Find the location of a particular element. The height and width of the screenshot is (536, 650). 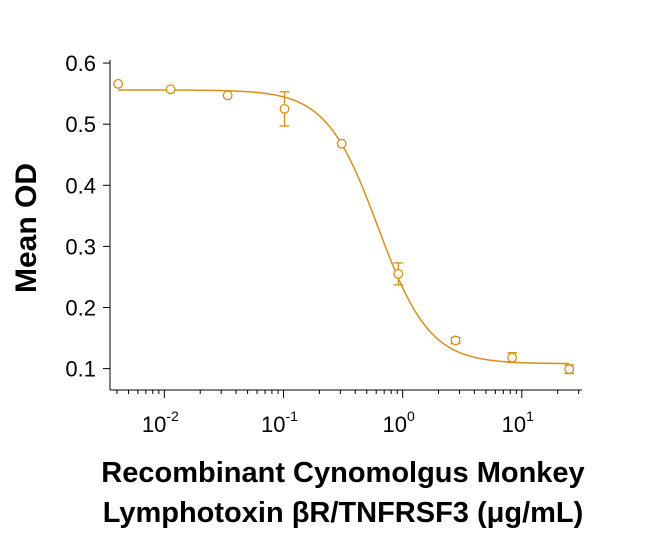

x-tick-label: 10¹ is located at coordinates (518, 422).